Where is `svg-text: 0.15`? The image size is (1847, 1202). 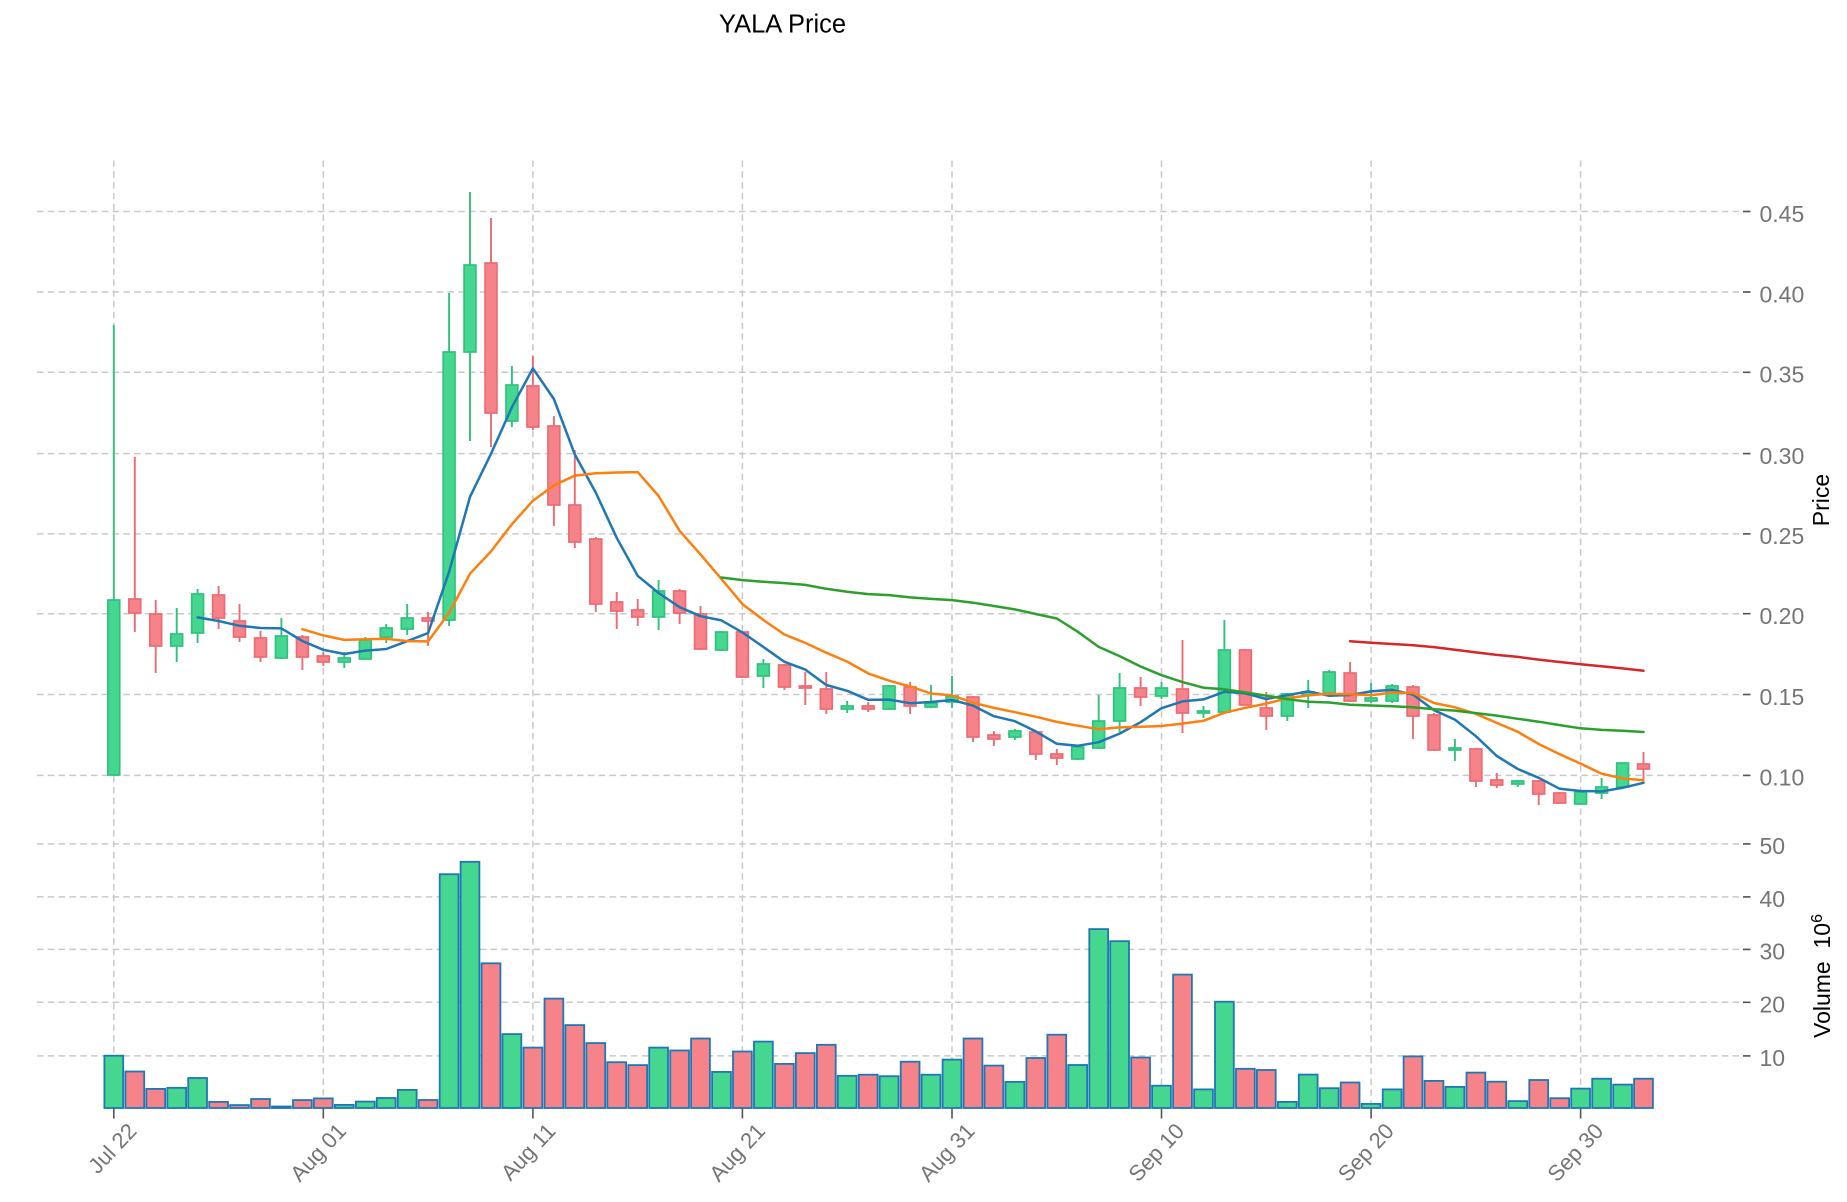
svg-text: 0.15 is located at coordinates (1782, 697).